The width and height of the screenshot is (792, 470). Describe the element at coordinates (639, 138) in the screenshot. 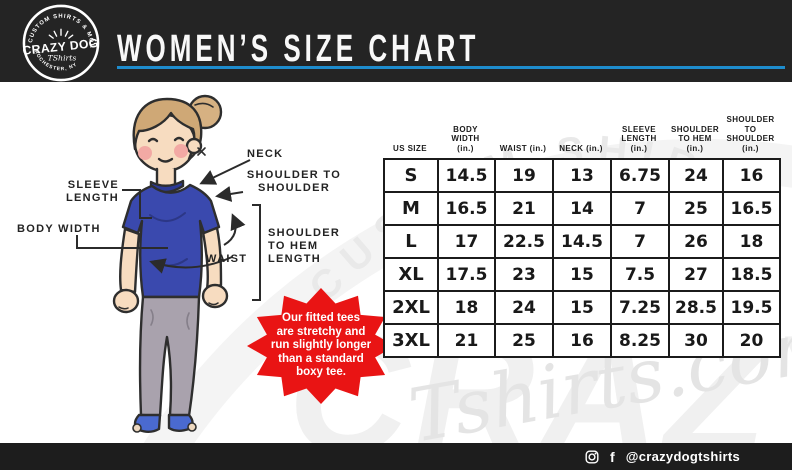

I see `col-header-sleeve-length: SLEEVE LENGTH (in.)` at that location.